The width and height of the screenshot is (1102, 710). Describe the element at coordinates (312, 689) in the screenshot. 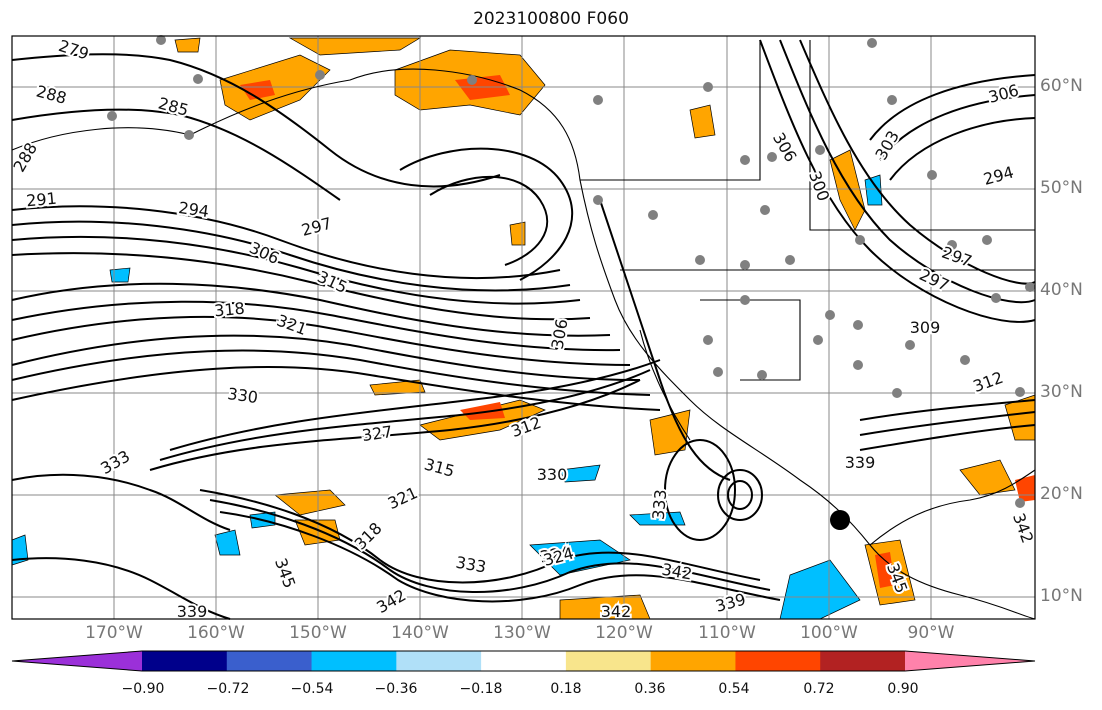

I see `colorbar-tick: −0.54` at that location.